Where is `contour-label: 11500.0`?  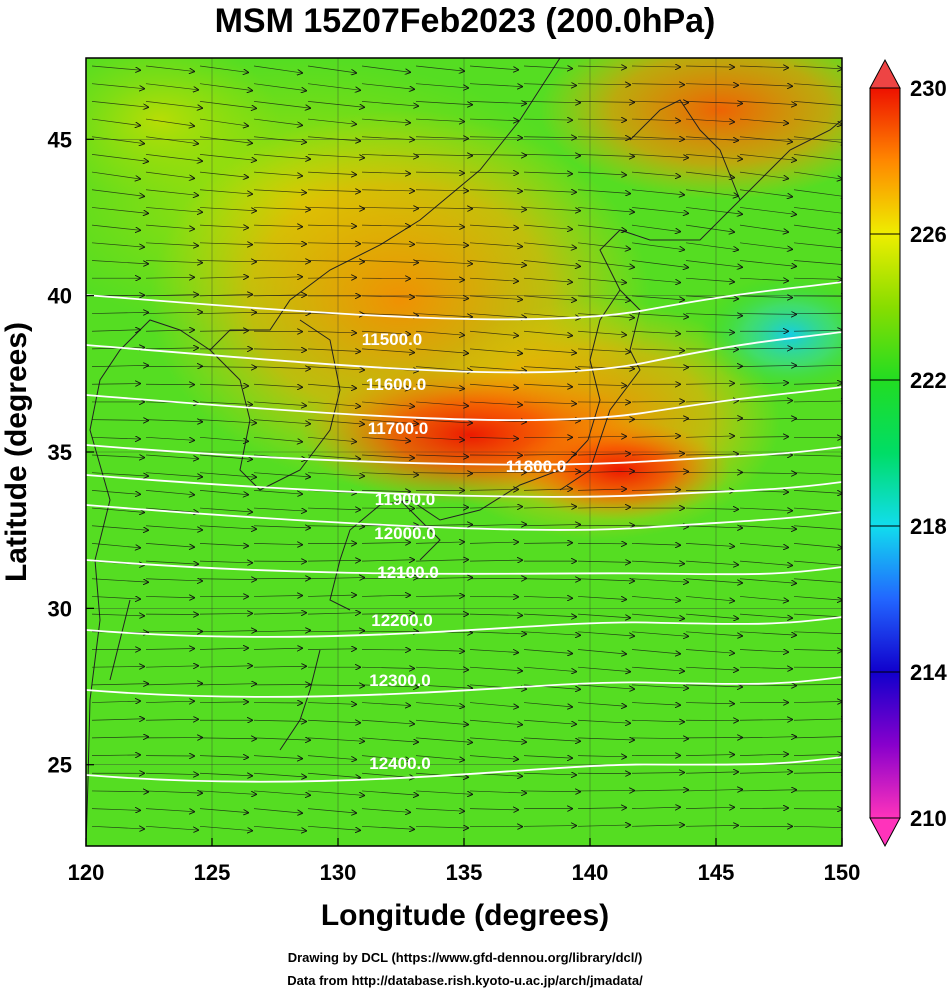 contour-label: 11500.0 is located at coordinates (392, 339).